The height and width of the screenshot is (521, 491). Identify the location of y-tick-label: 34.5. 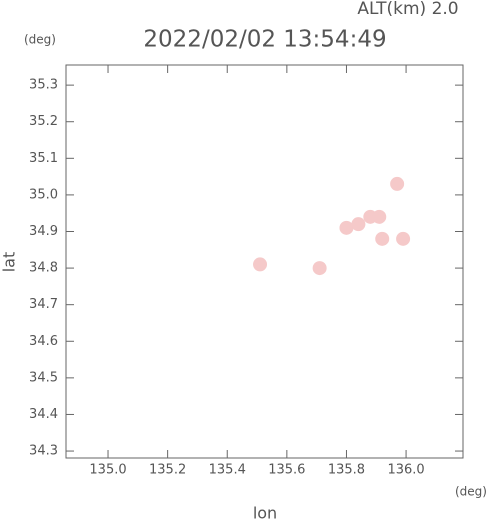
(43, 377).